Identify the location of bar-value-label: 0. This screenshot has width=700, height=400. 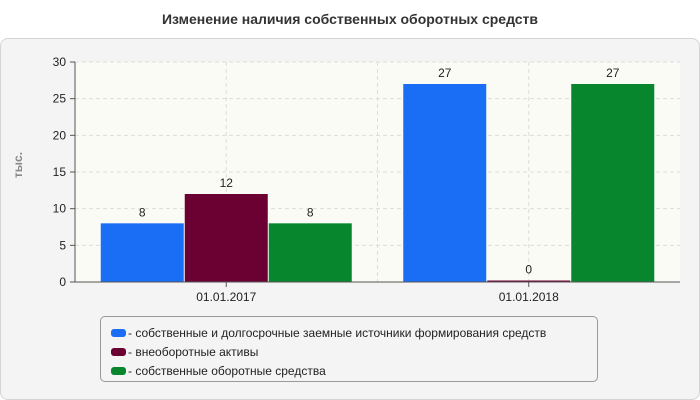
(528, 270).